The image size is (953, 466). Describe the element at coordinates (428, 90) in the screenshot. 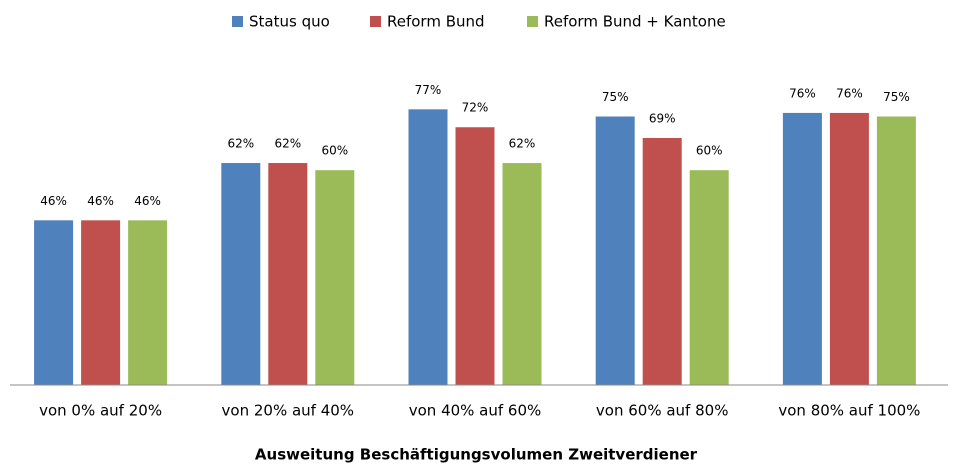

I see `data-label: 77%` at that location.